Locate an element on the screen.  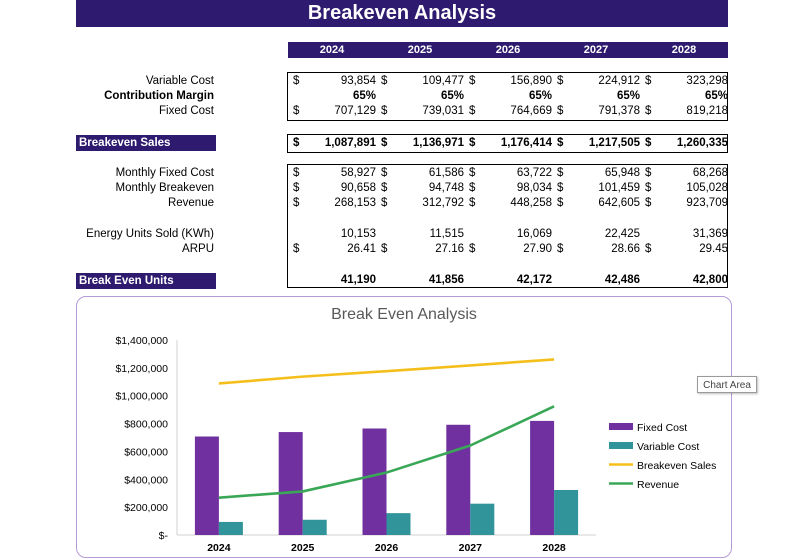
cell-break-even-units-2028: 42,800 is located at coordinates (710, 280).